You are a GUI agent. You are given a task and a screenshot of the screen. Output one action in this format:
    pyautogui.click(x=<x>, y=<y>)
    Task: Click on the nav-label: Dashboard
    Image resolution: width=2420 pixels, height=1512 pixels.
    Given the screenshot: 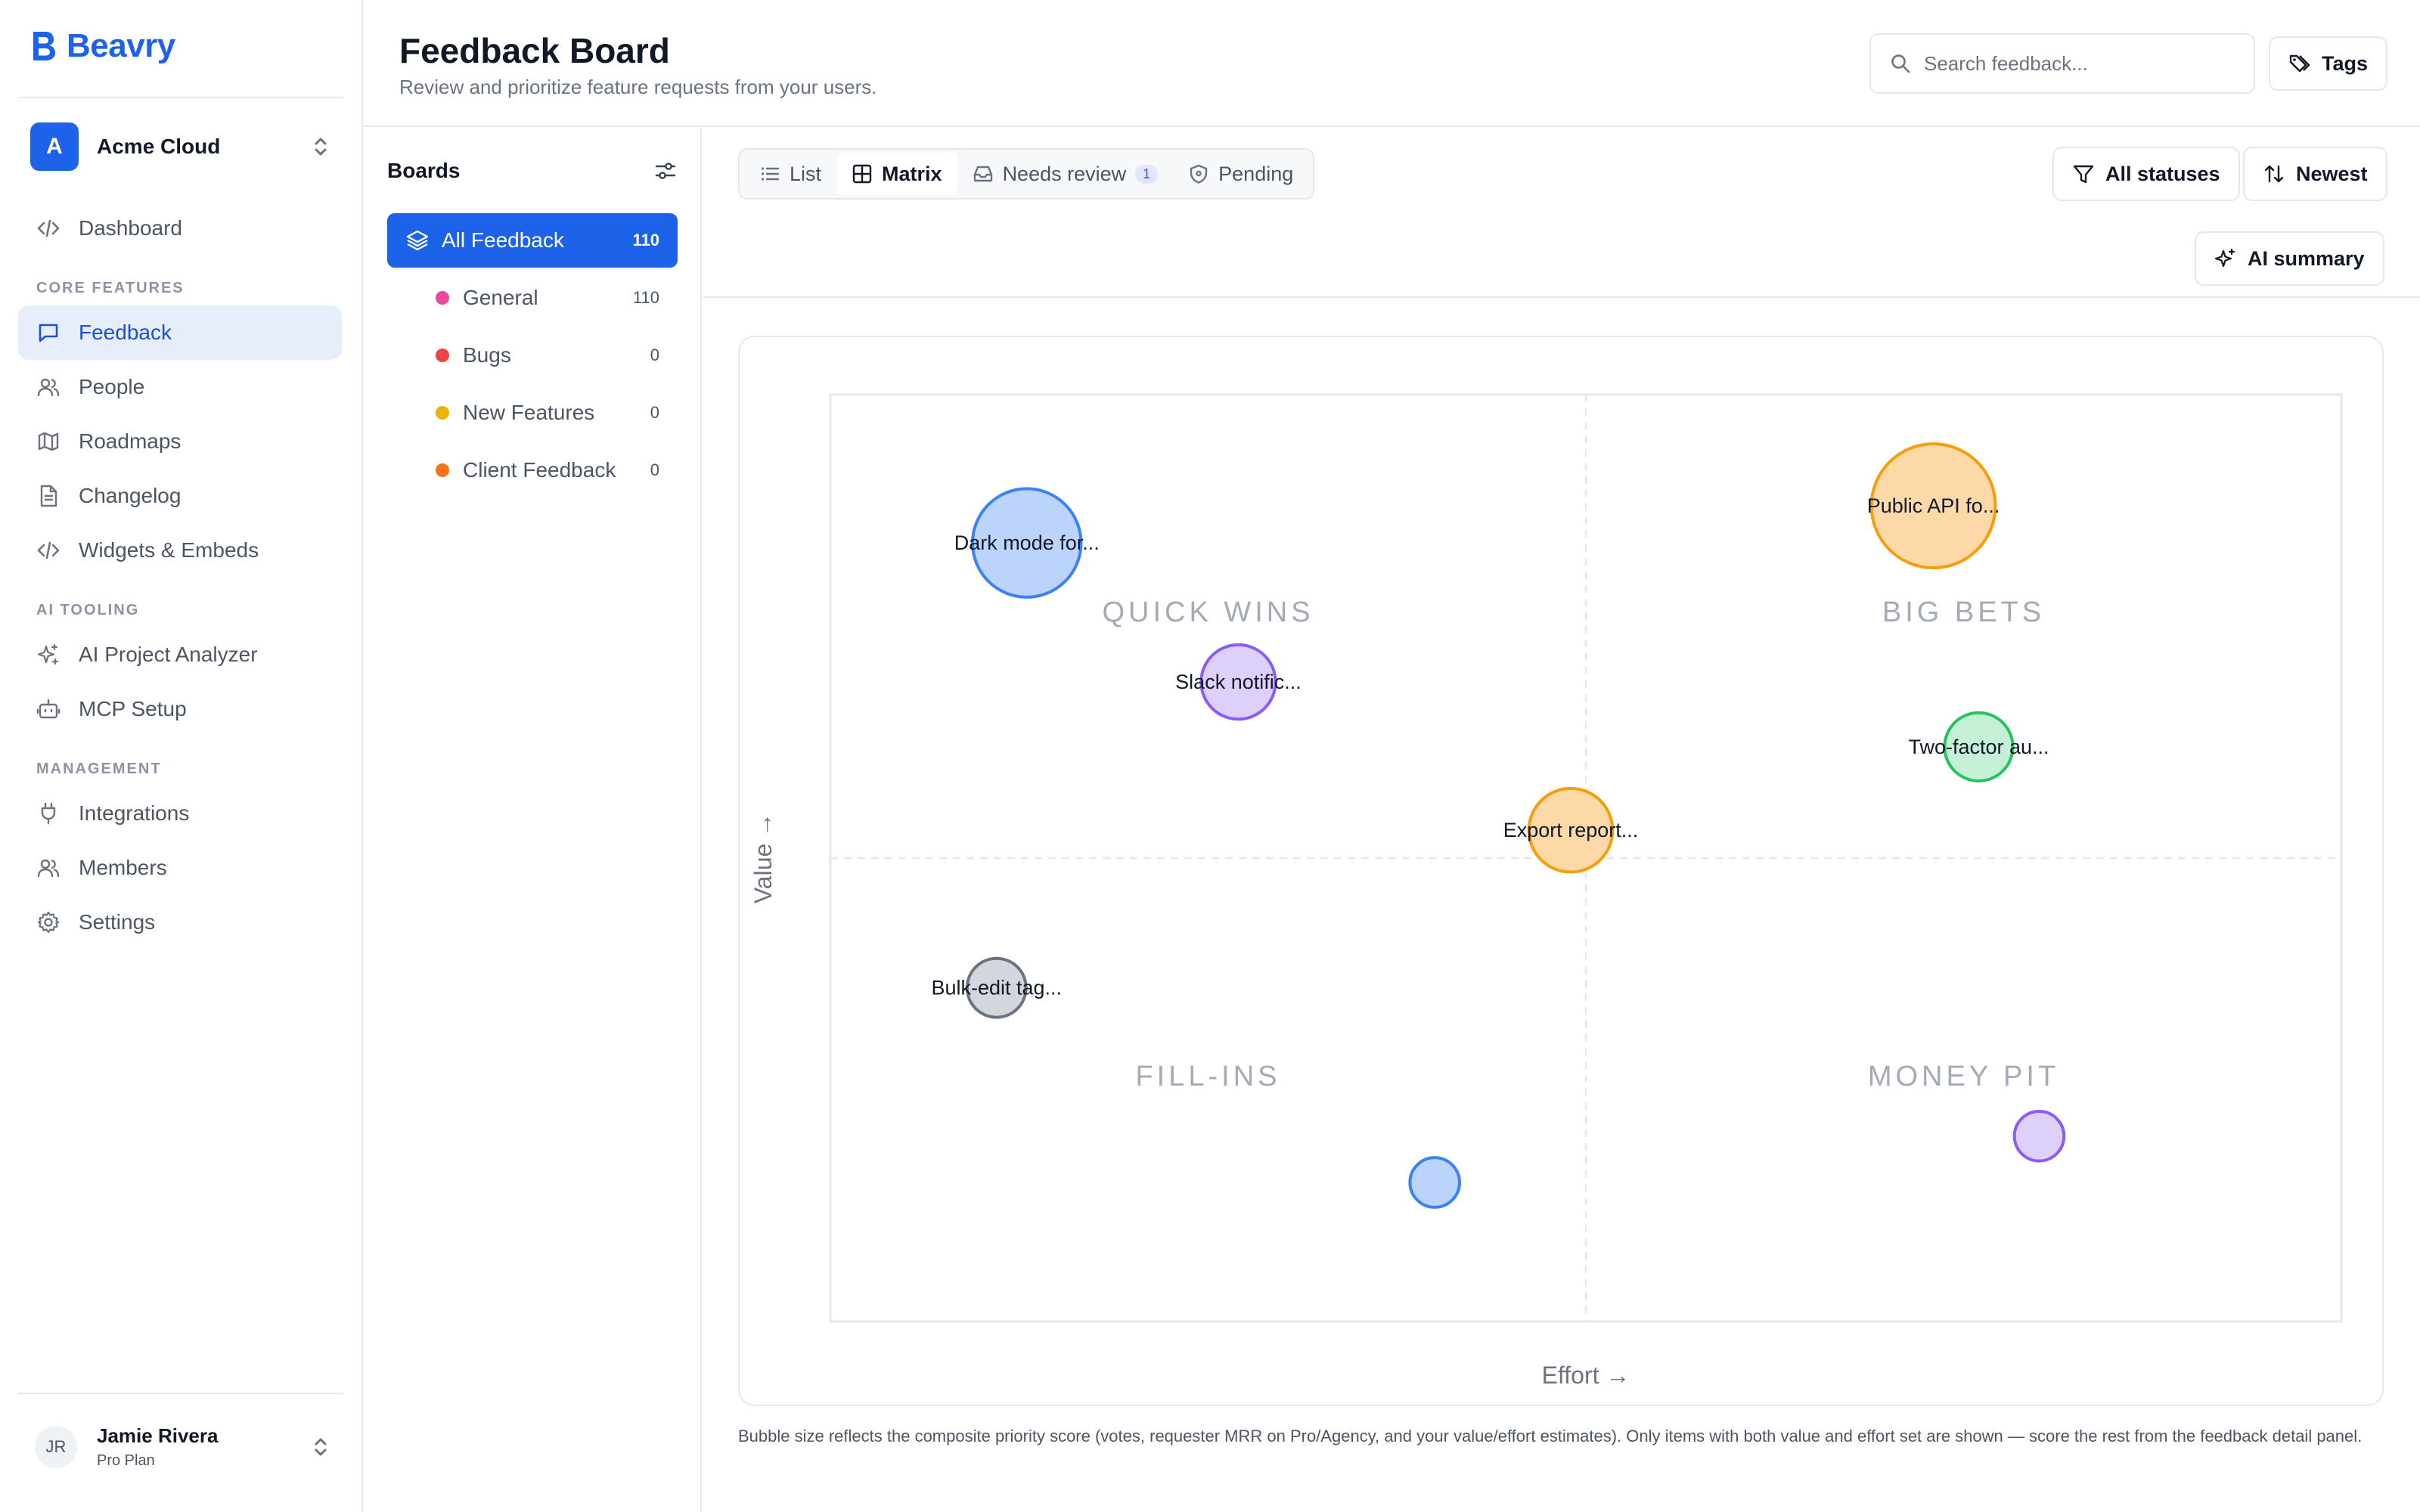 What is the action you would take?
    pyautogui.click(x=130, y=228)
    